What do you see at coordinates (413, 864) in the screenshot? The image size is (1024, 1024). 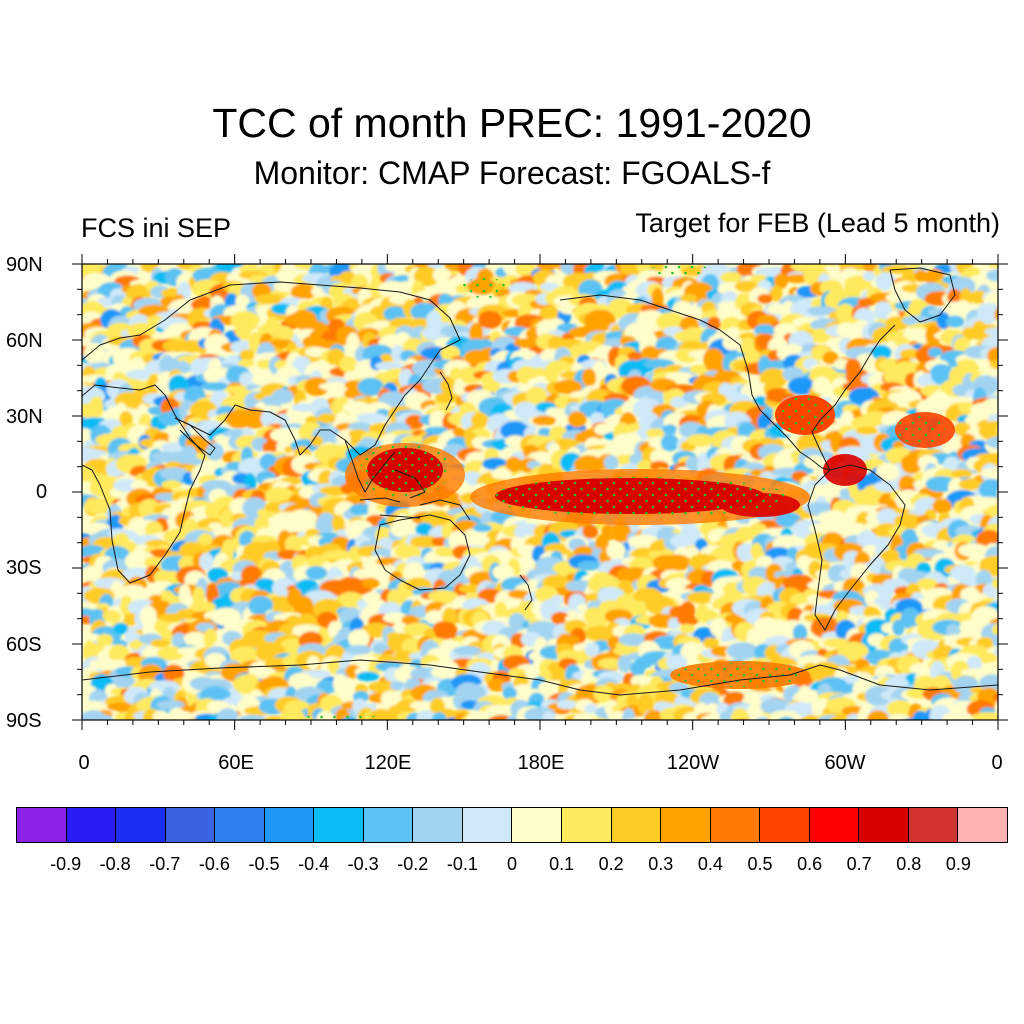 I see `colorbar-label: -0.2` at bounding box center [413, 864].